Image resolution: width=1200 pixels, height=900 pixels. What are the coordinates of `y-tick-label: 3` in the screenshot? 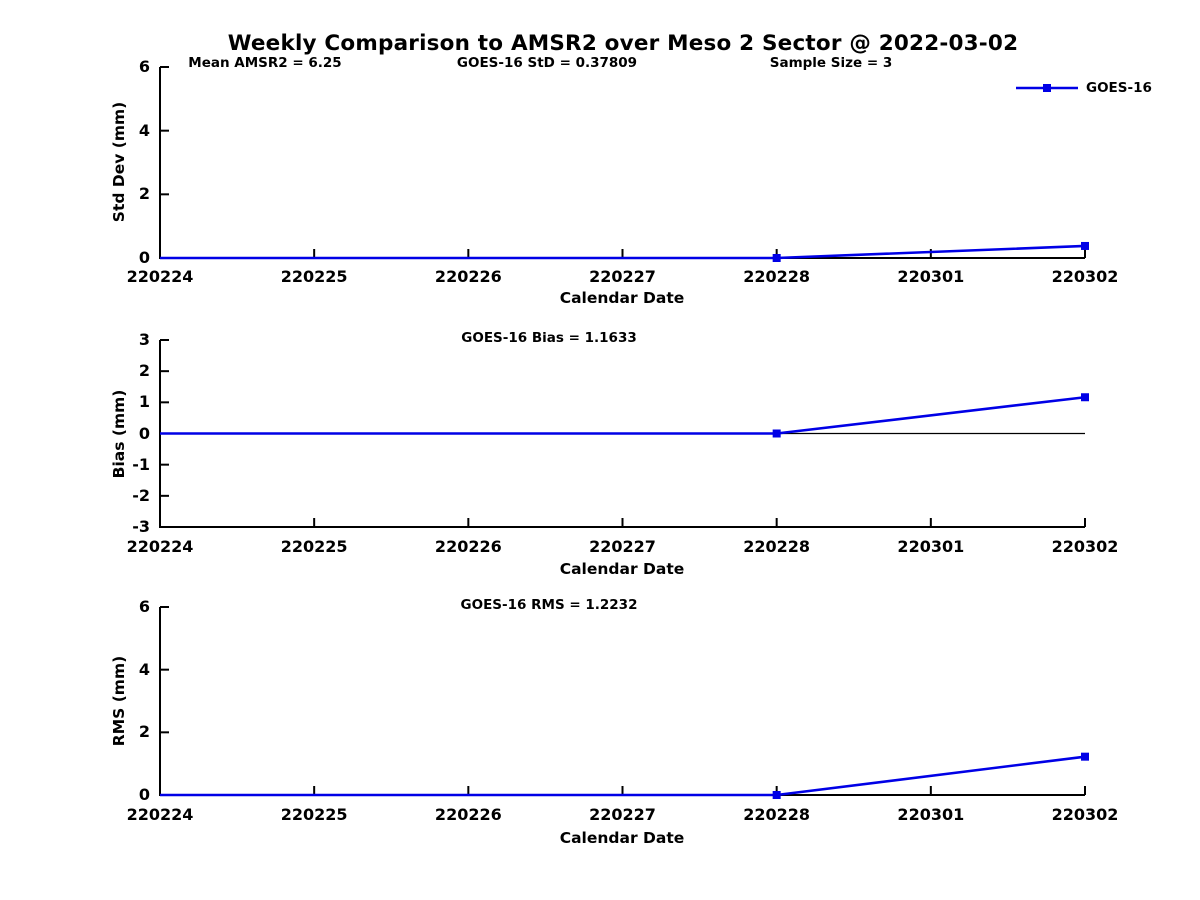 It's located at (144, 339).